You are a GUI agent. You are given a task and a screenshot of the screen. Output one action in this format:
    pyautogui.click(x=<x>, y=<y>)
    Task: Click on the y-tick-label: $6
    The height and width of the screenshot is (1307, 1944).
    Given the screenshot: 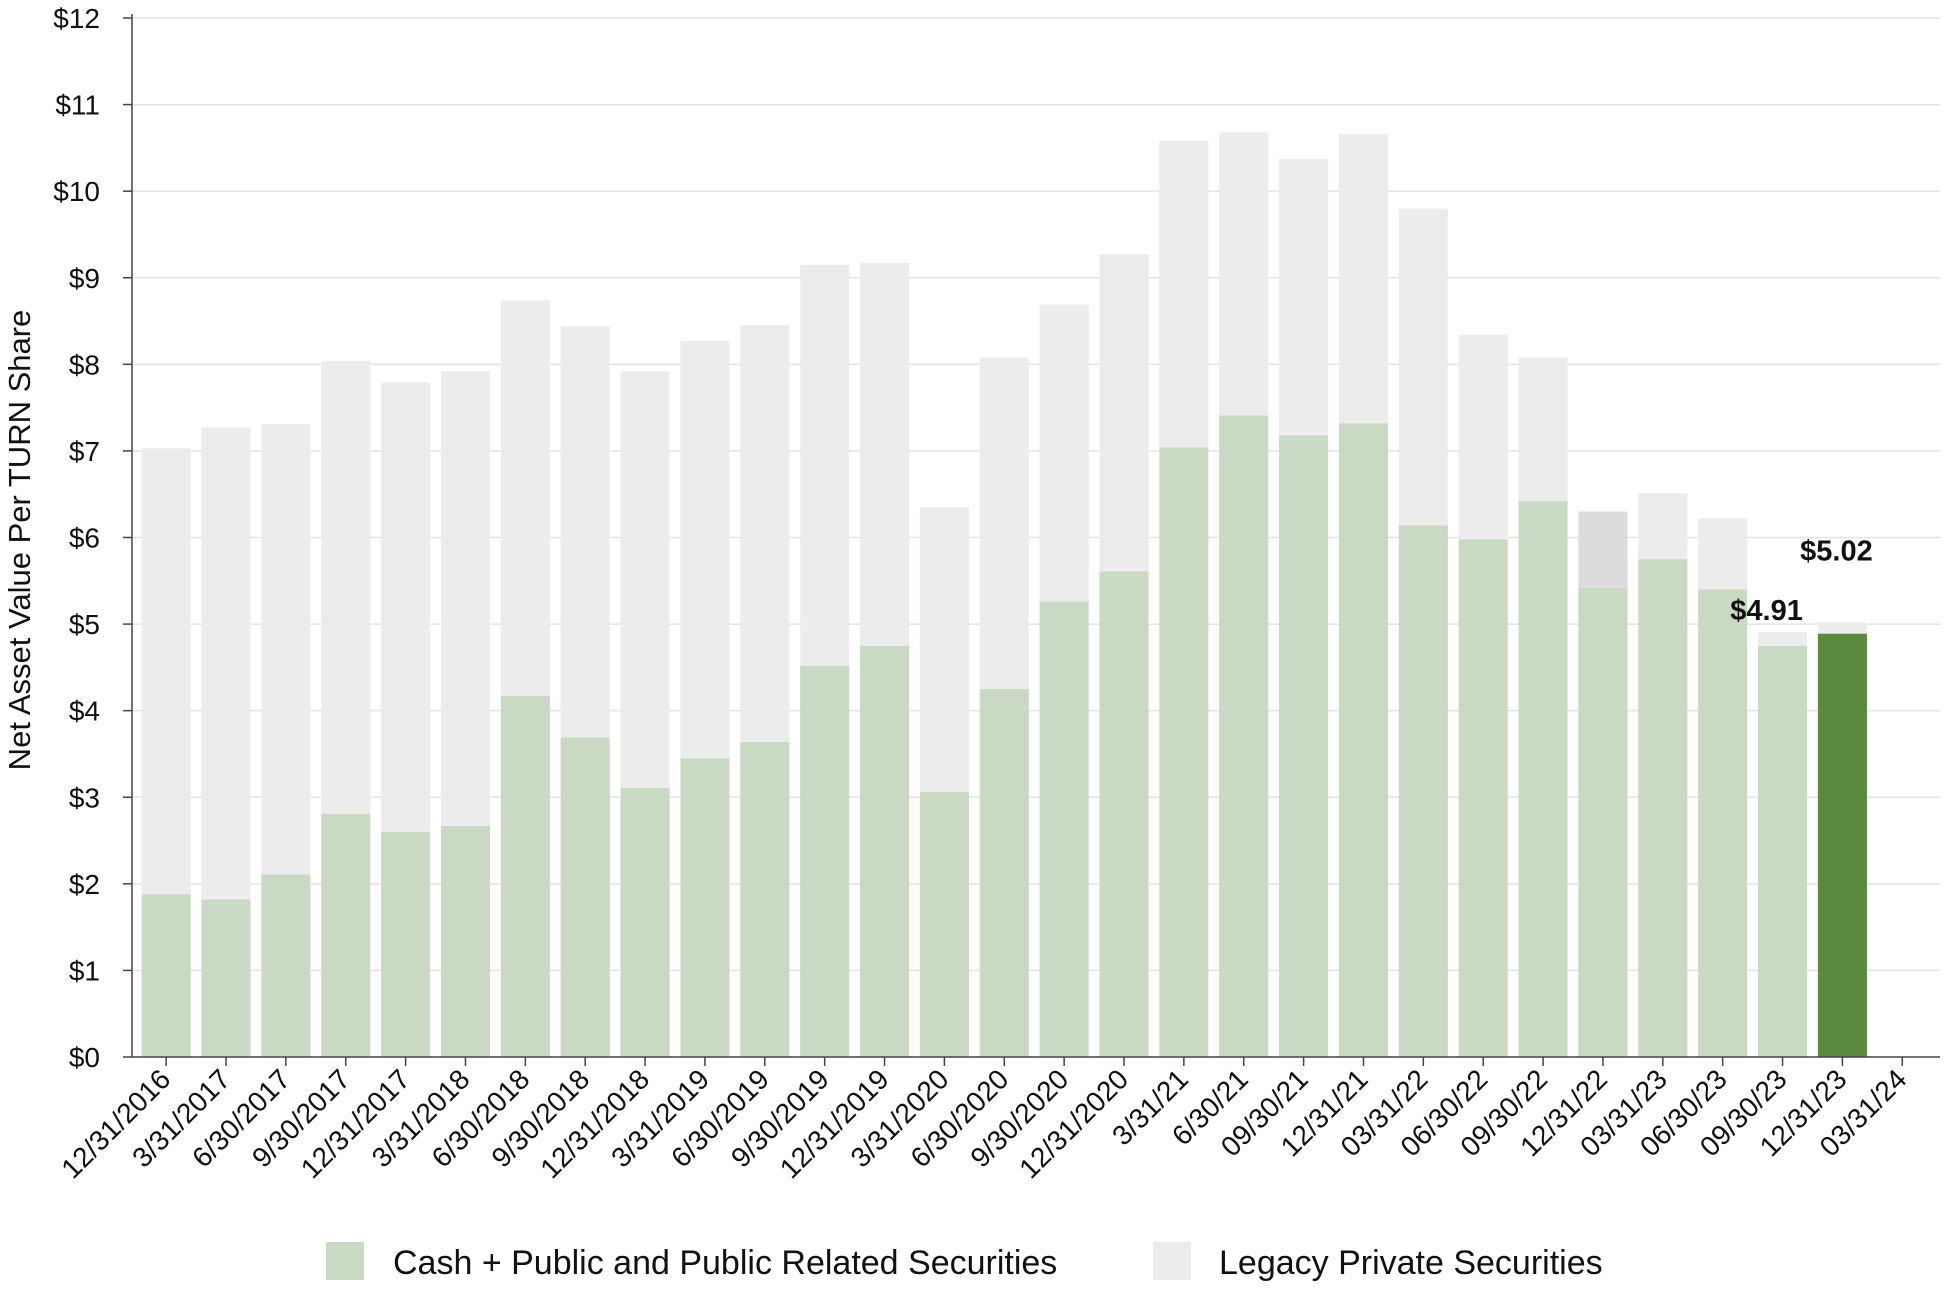 What is the action you would take?
    pyautogui.click(x=84, y=538)
    